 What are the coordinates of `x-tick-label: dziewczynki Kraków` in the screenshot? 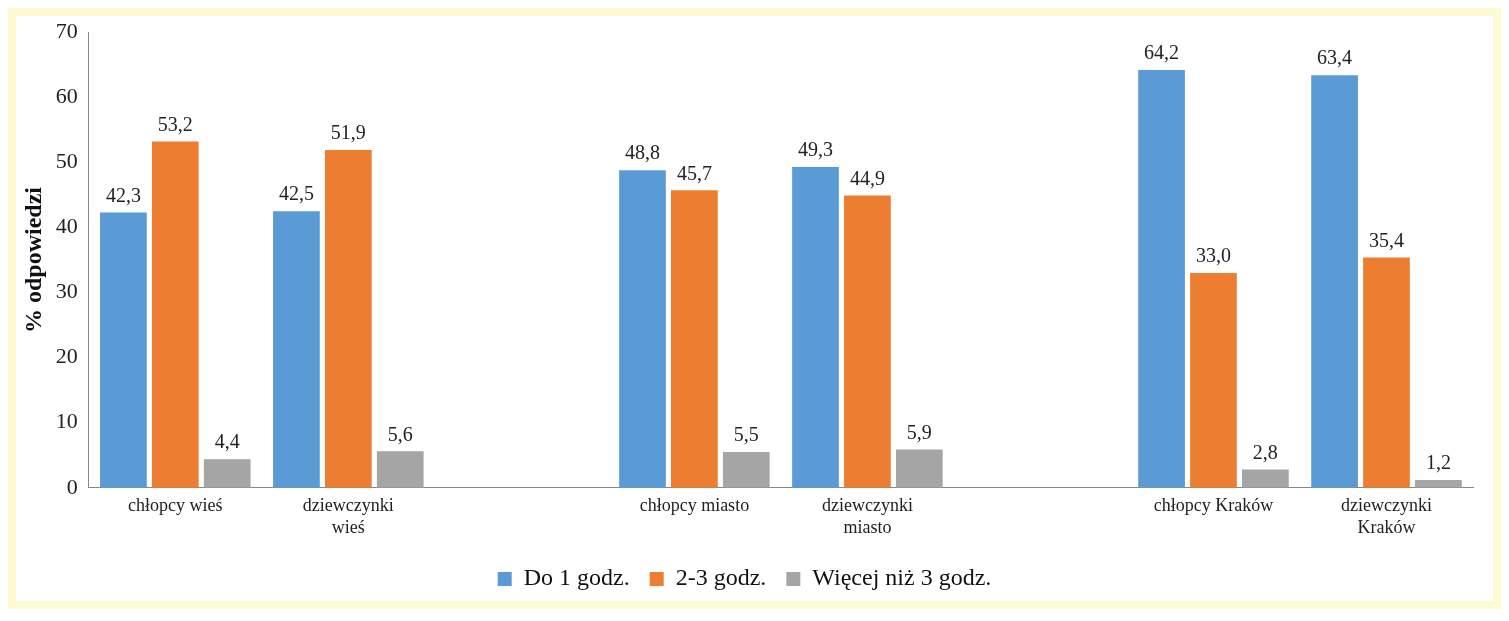 It's located at (1386, 516).